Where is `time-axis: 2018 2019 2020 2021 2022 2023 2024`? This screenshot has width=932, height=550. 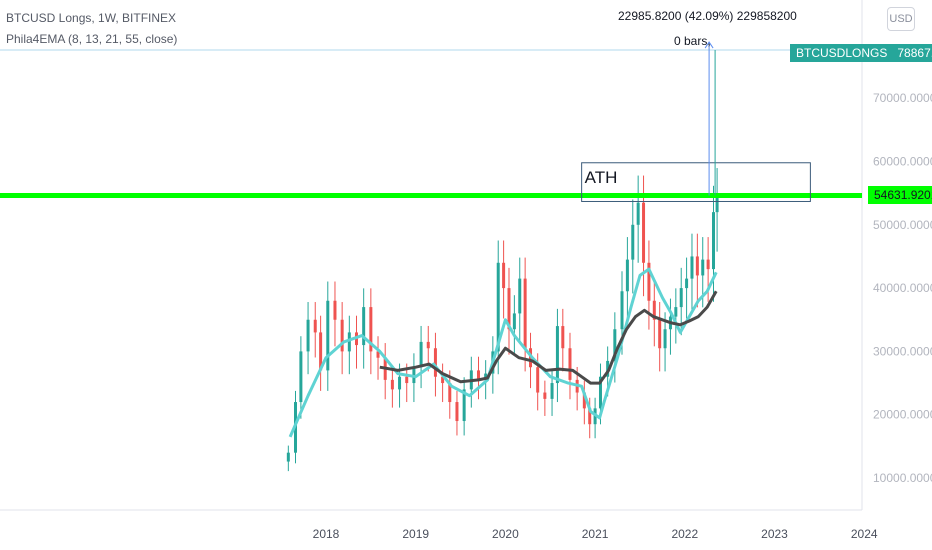
time-axis: 2018 2019 2020 2021 2022 2023 2024 is located at coordinates (595, 534).